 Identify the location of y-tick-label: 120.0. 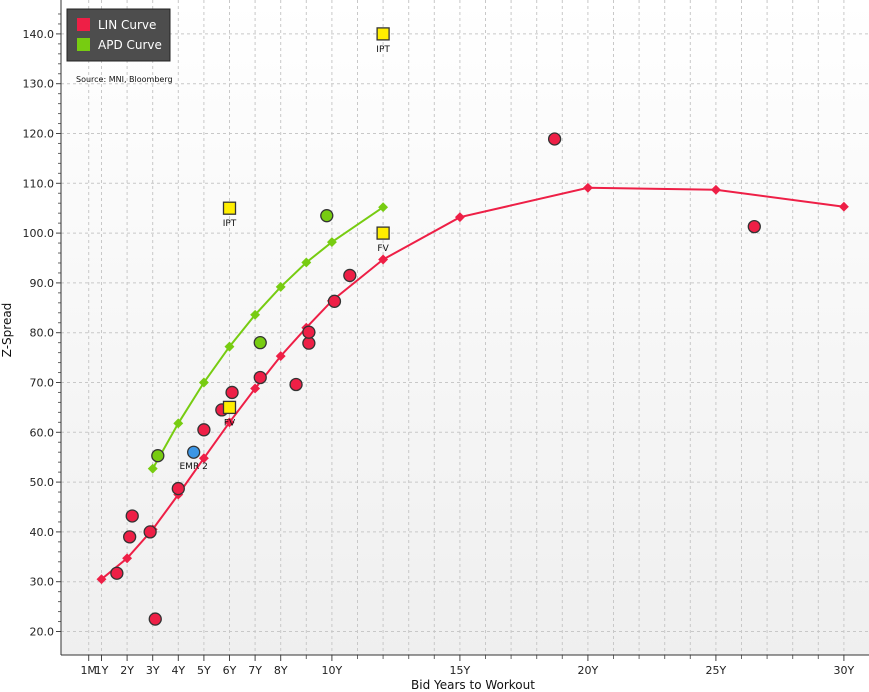
(39, 134).